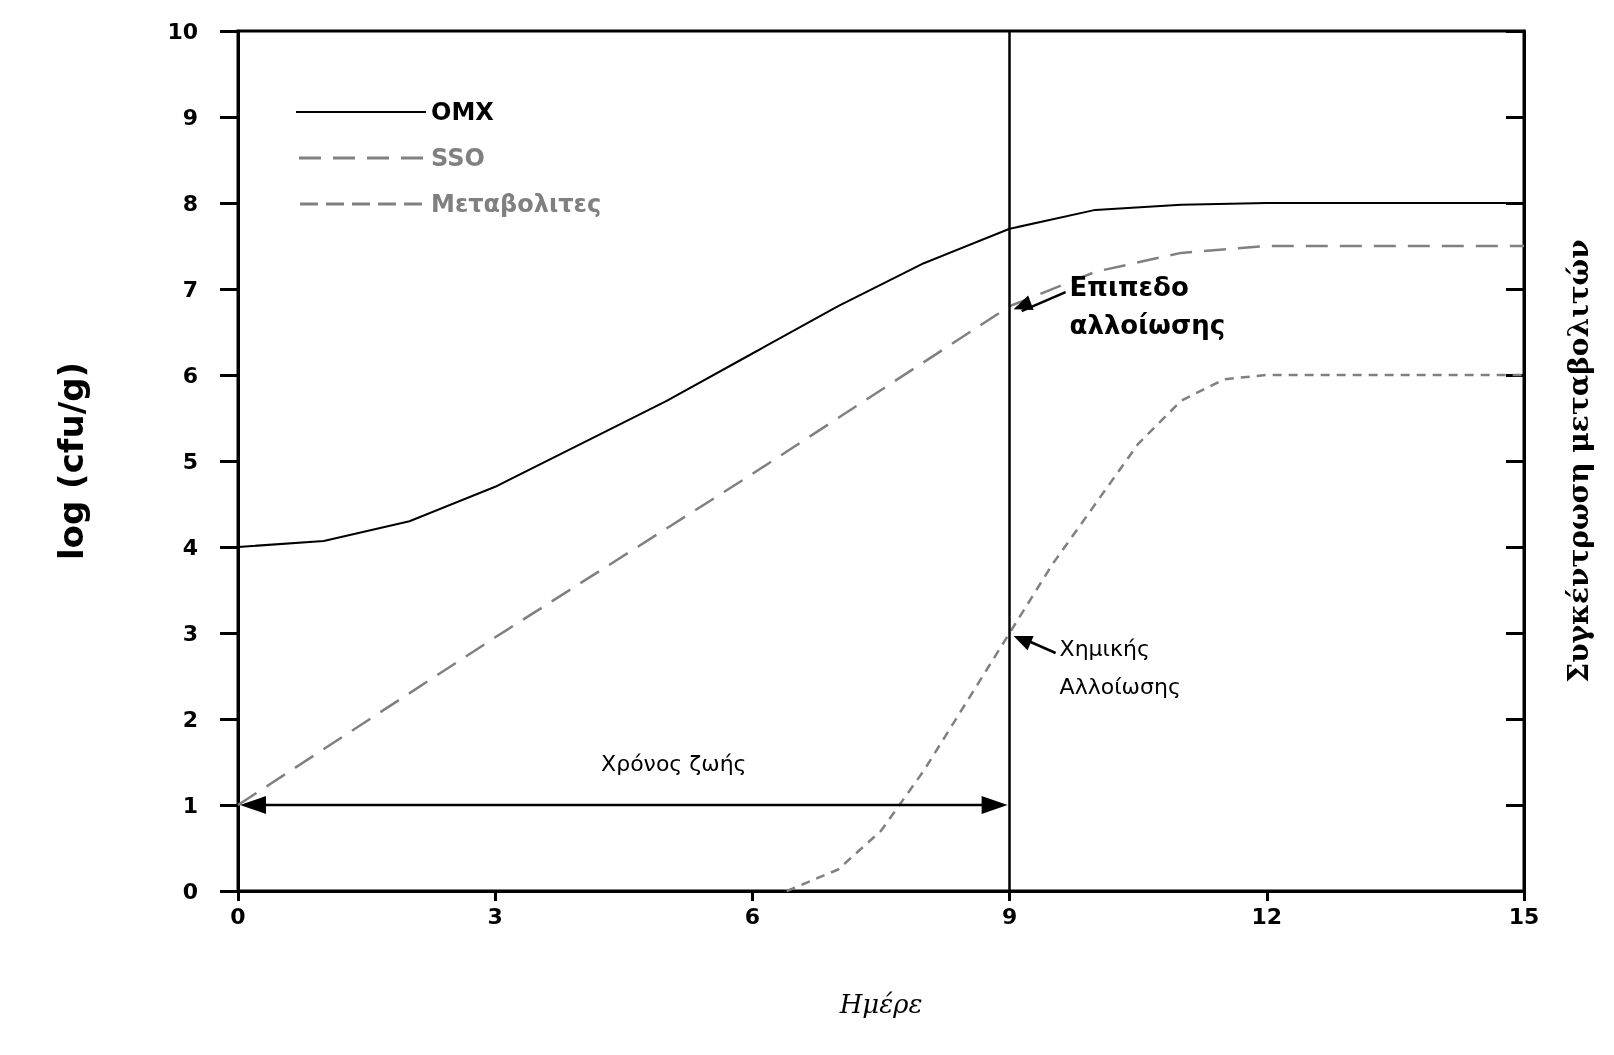 The width and height of the screenshot is (1614, 1055). What do you see at coordinates (190, 719) in the screenshot?
I see `y-tick-label: 2` at bounding box center [190, 719].